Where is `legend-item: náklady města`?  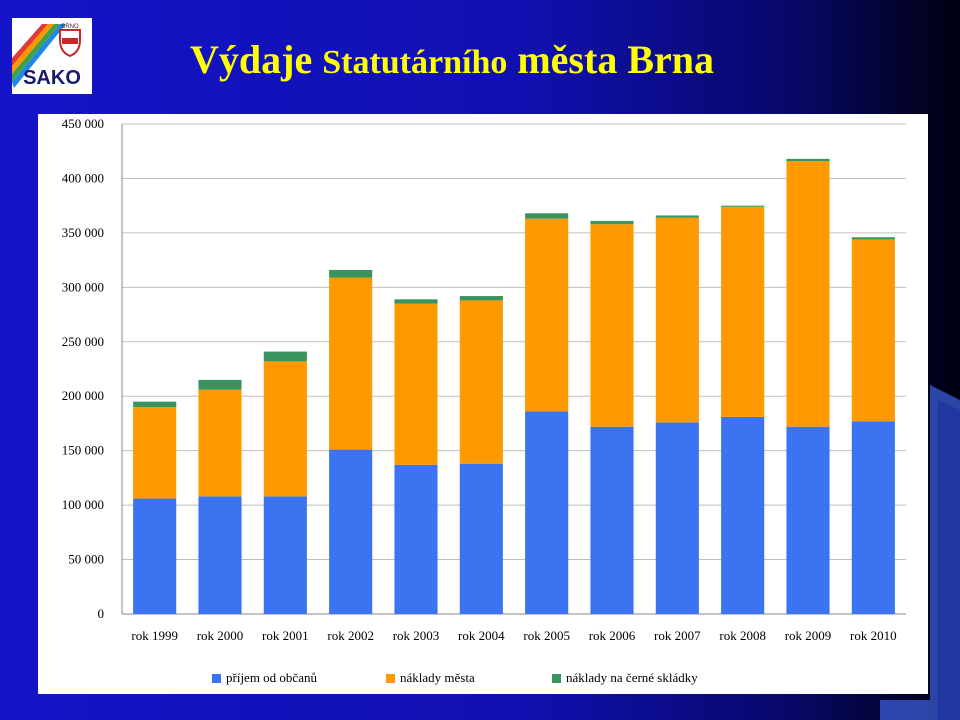
legend-item: náklady města is located at coordinates (430, 678).